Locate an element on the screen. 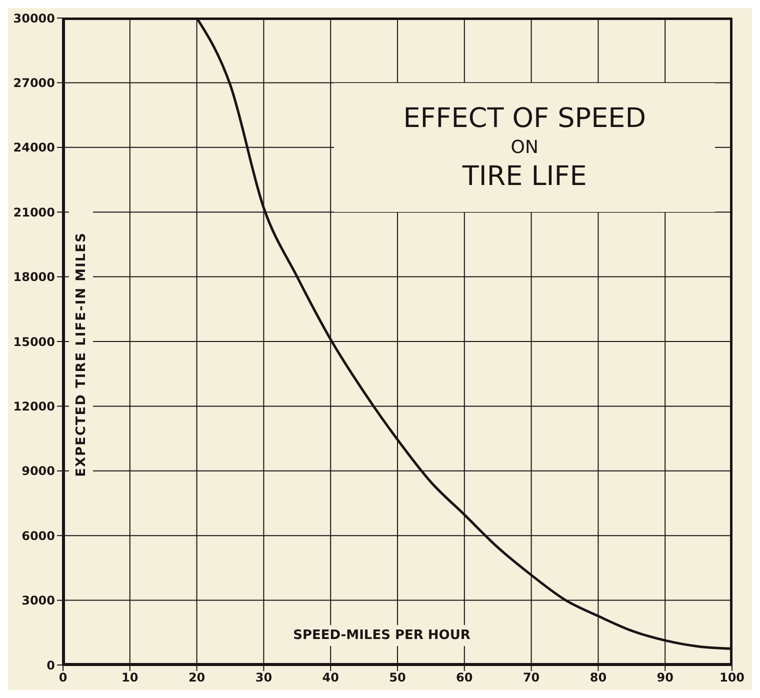  x-tick-label: 90 is located at coordinates (665, 677).